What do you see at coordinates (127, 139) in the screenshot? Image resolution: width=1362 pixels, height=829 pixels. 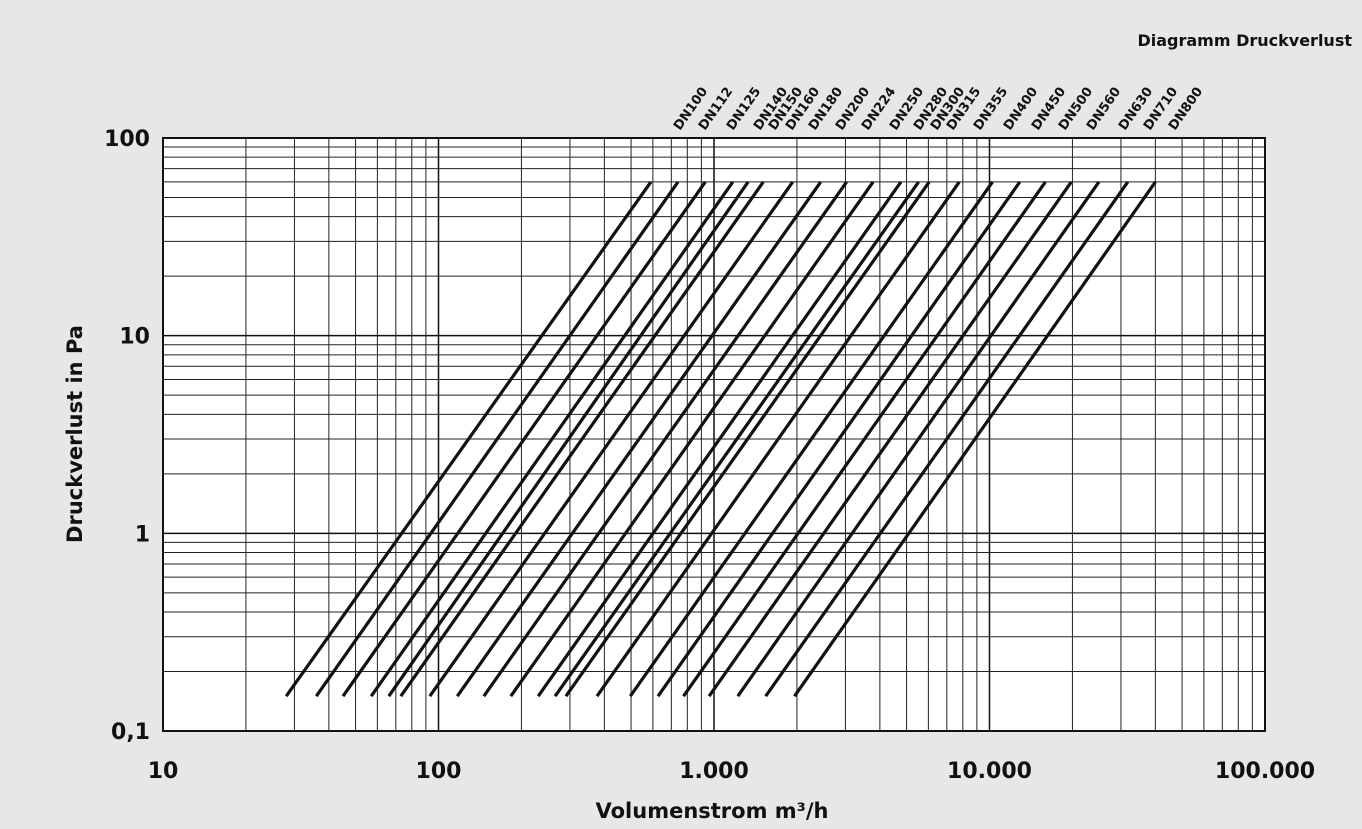 I see `y-tick-label: 100` at bounding box center [127, 139].